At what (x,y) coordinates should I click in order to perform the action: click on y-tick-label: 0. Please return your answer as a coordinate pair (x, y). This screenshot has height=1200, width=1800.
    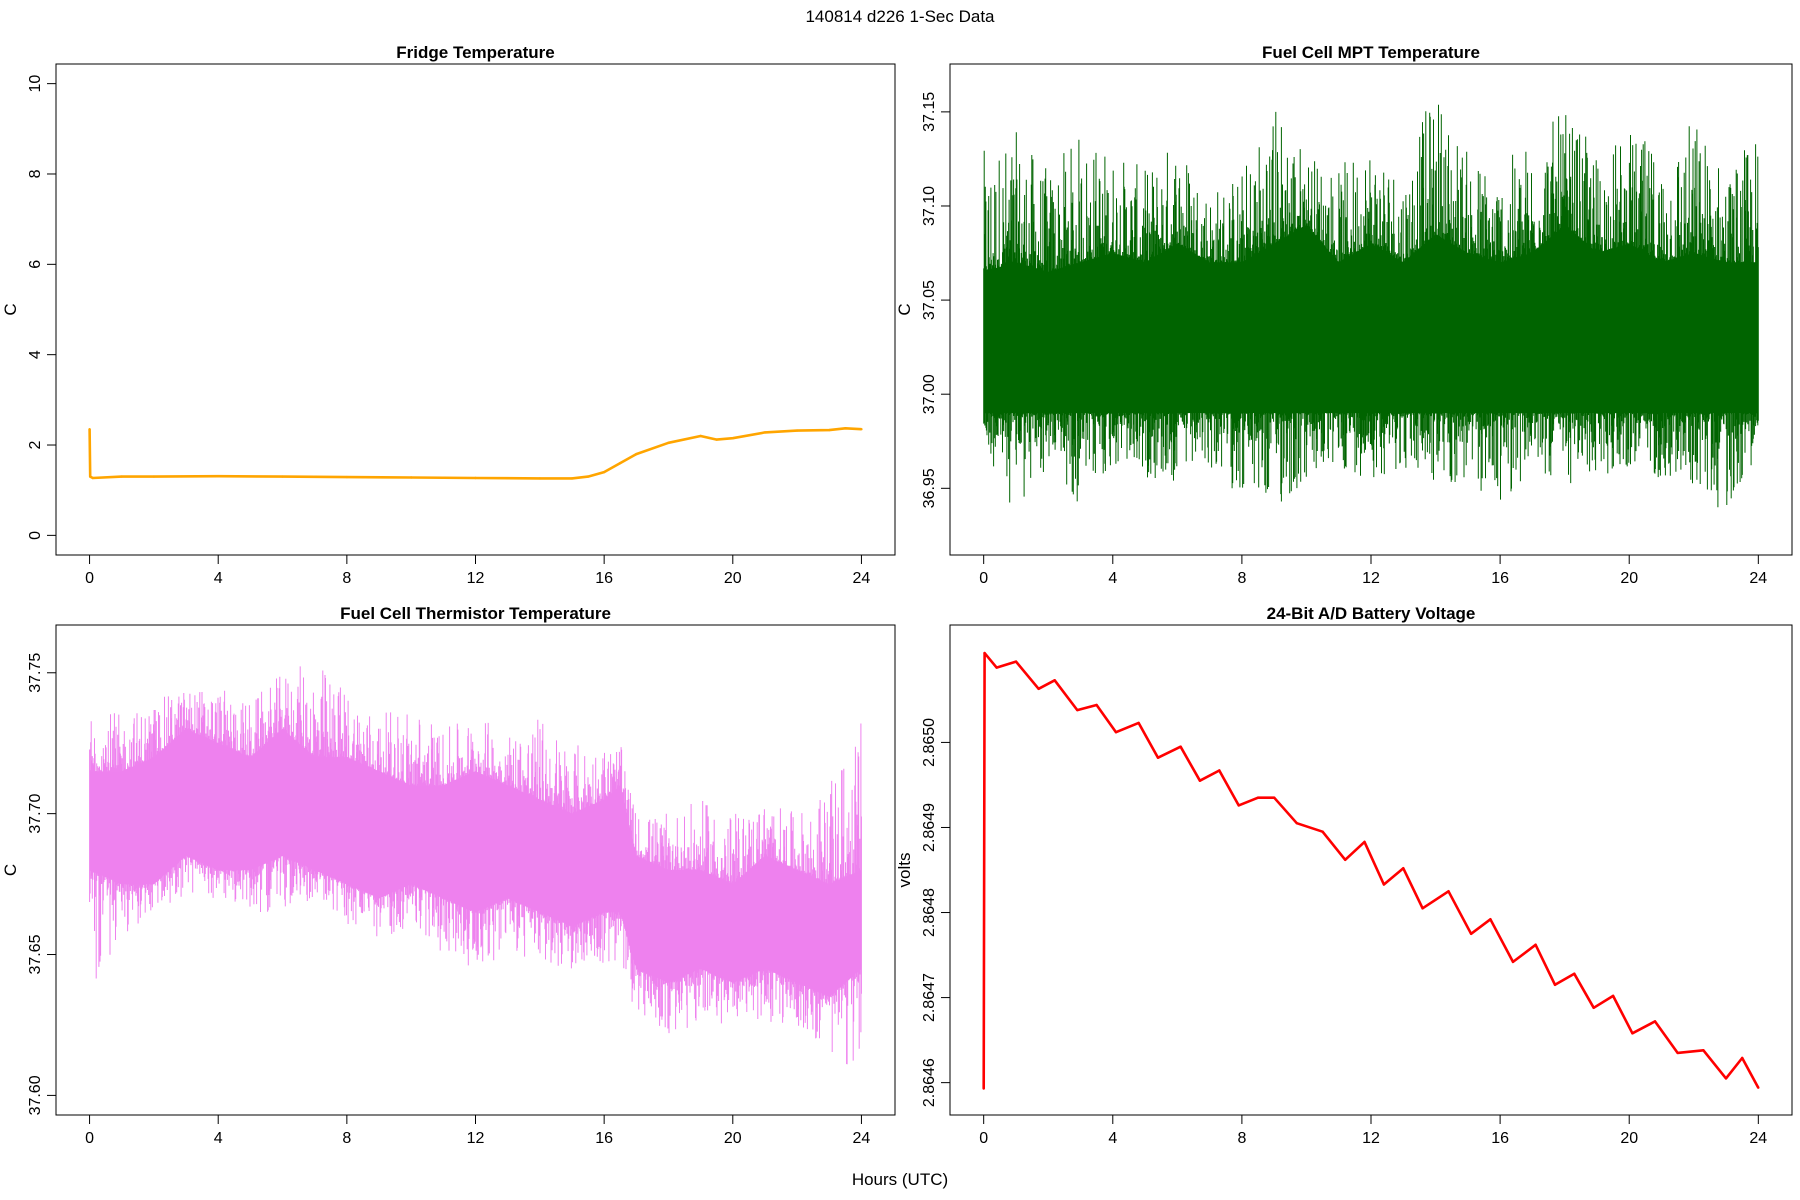
    Looking at the image, I should click on (35, 535).